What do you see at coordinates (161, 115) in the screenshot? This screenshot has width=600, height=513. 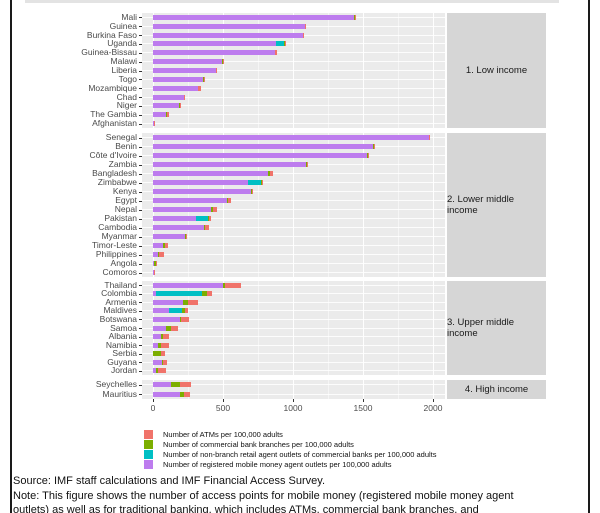 I see `bar-the-gambia` at bounding box center [161, 115].